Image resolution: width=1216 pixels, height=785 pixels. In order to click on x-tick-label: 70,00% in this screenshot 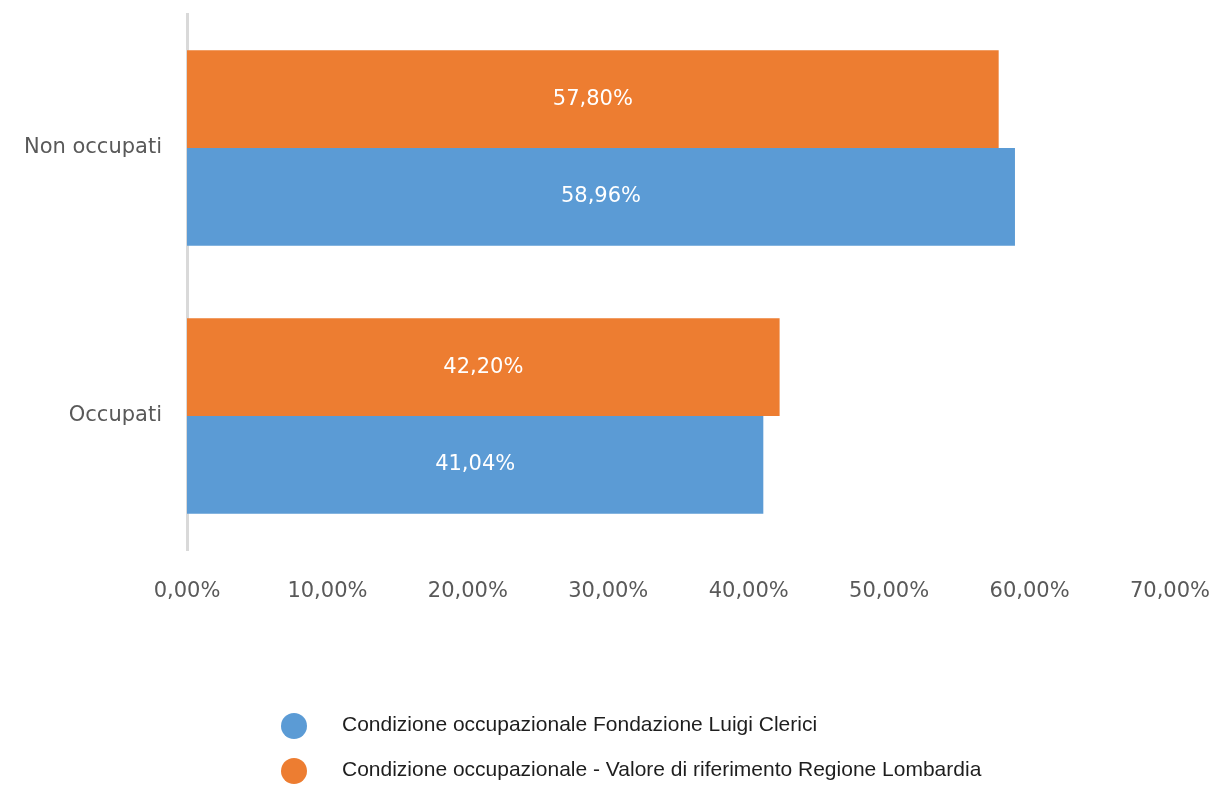, I will do `click(1170, 590)`.